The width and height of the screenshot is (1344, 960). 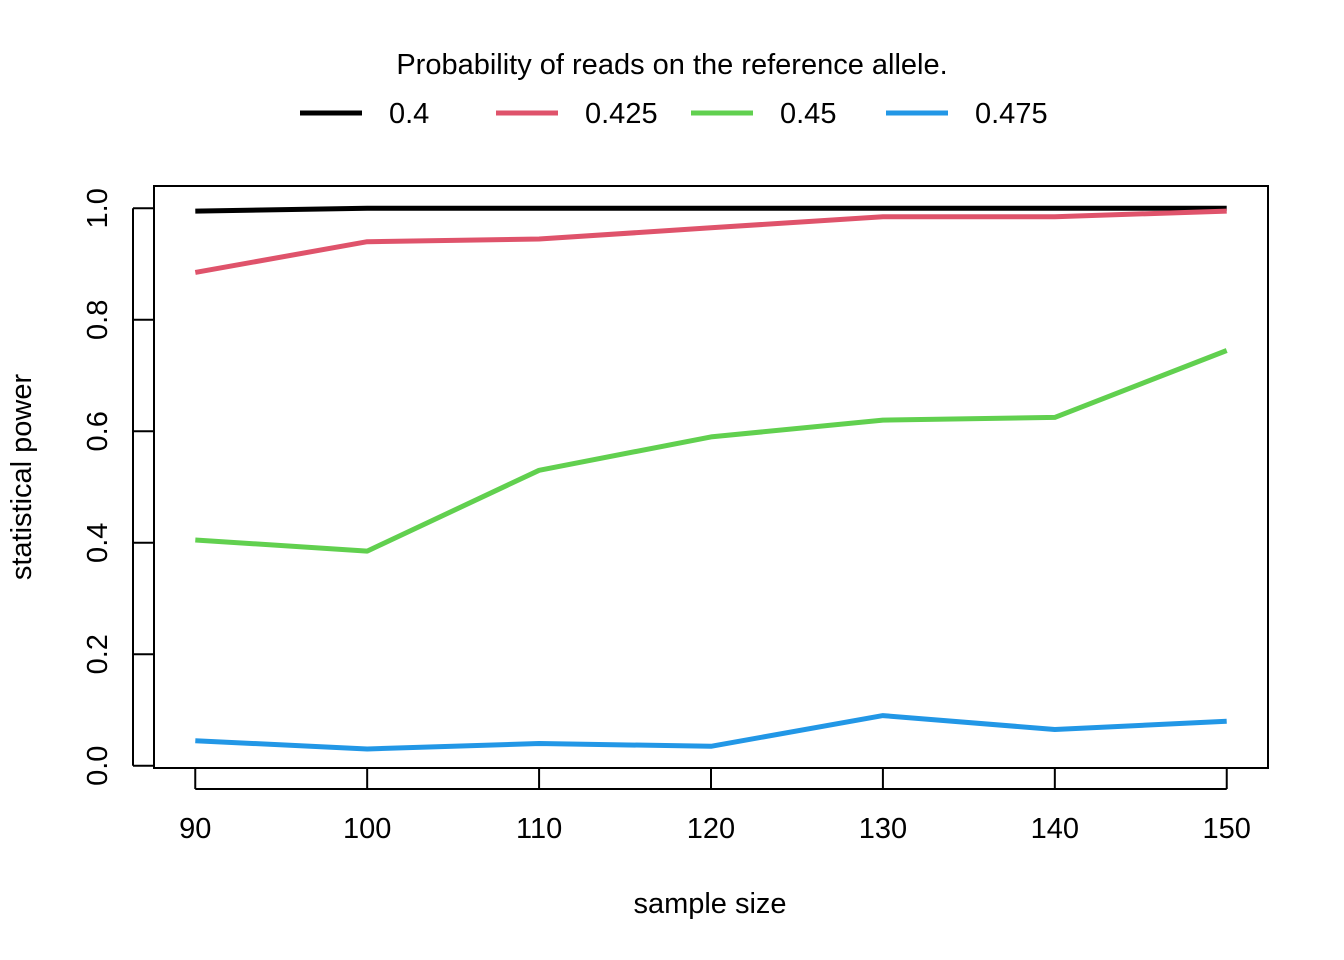 What do you see at coordinates (98, 766) in the screenshot?
I see `y-tick-label: 0.0` at bounding box center [98, 766].